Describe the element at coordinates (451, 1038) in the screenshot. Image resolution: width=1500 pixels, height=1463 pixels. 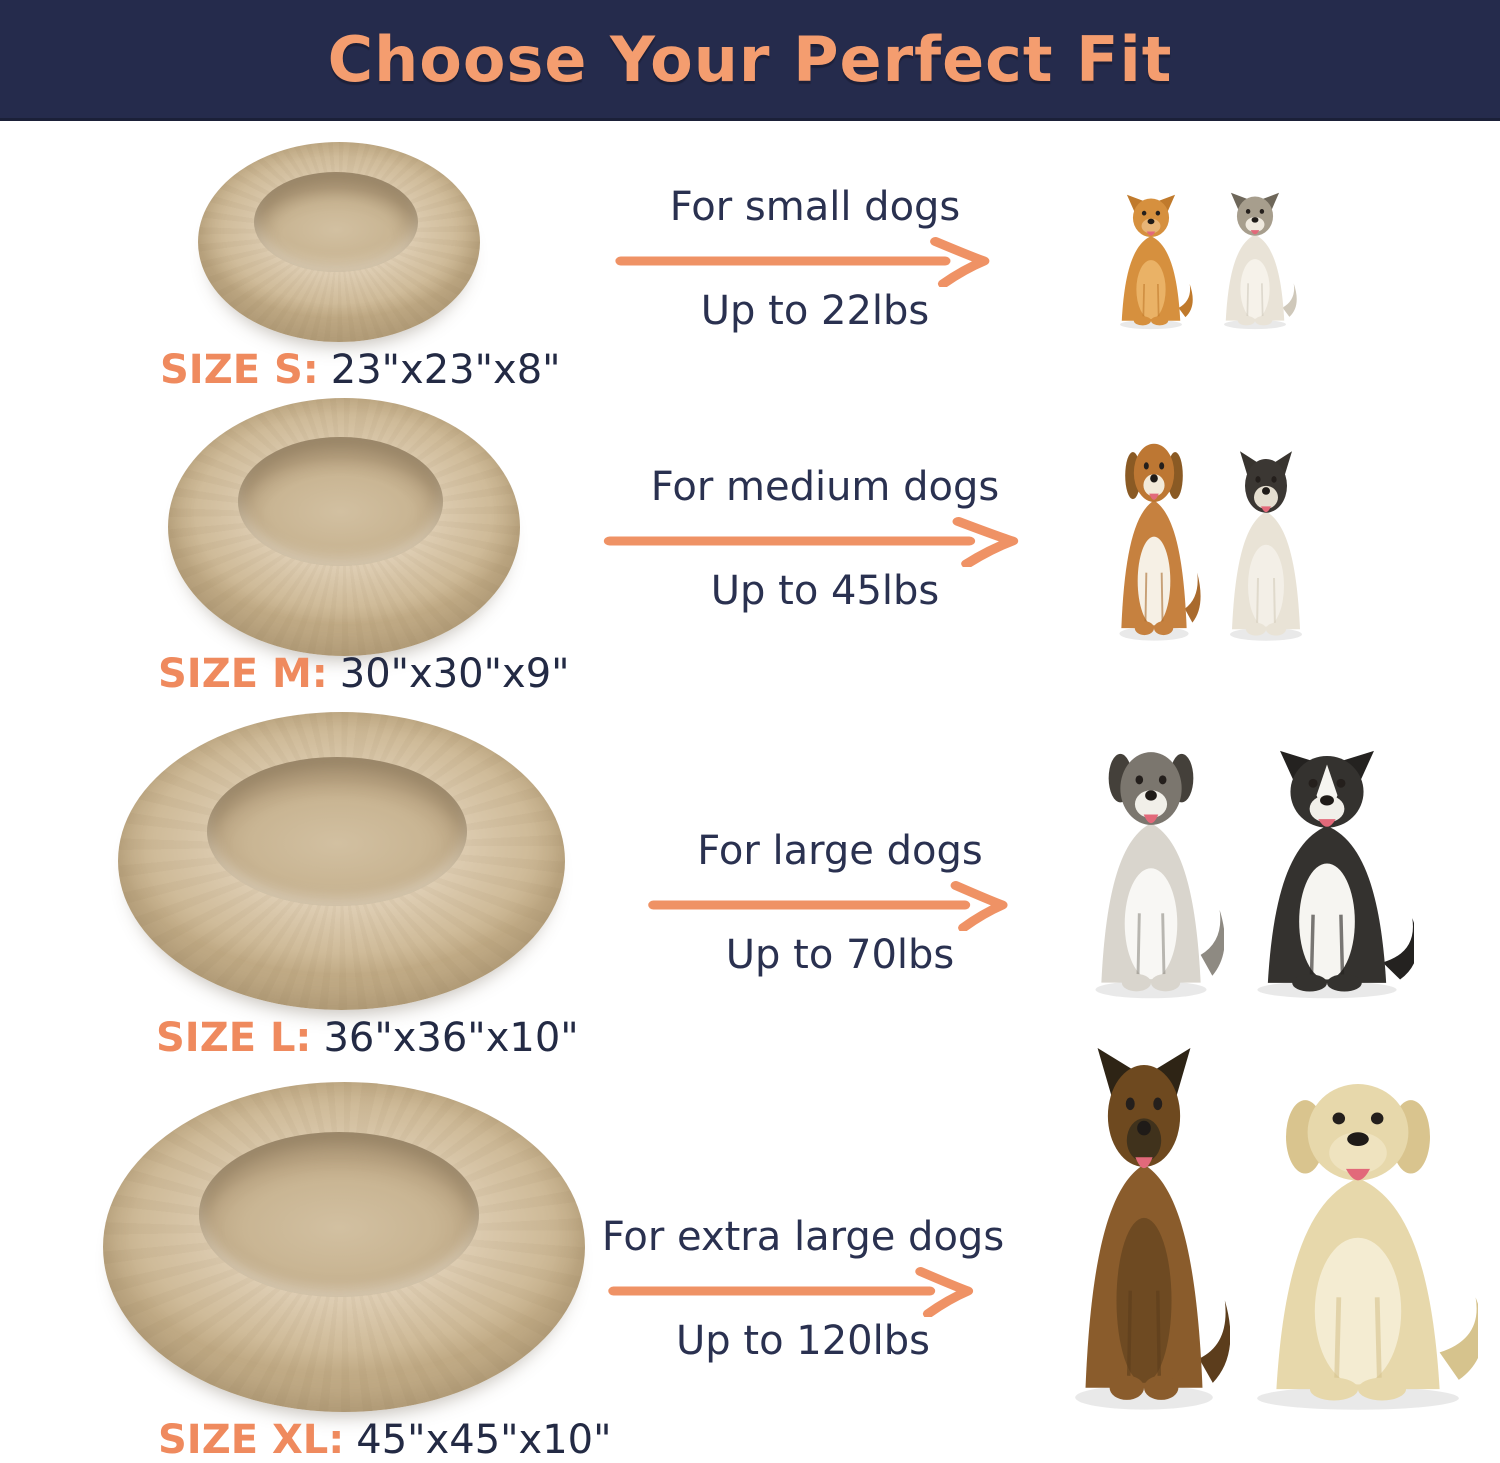
I see `size-dimensions: 36"x36"x10"` at that location.